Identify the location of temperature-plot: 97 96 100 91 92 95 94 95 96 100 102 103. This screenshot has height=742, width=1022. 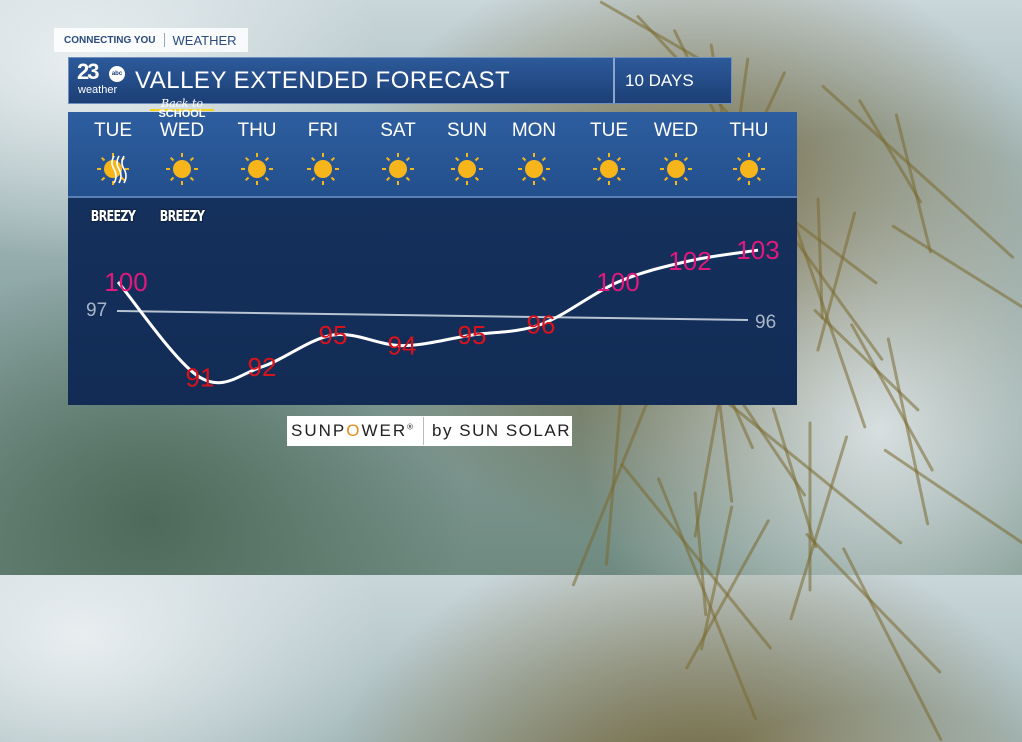
(433, 313).